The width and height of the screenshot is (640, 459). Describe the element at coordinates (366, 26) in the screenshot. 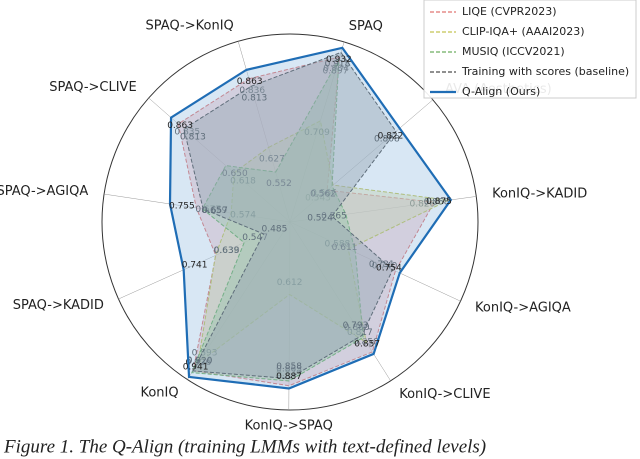

I see `axis-label: SPAQ` at that location.